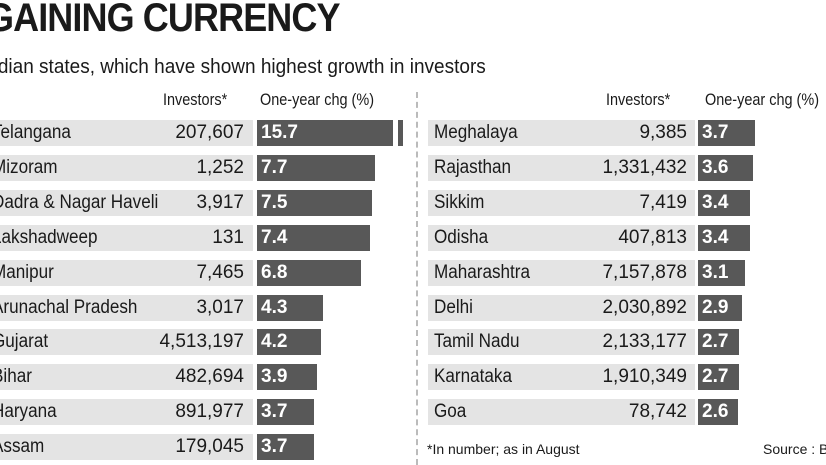 The height and width of the screenshot is (465, 826). I want to click on investors-value: 891,977, so click(209, 412).